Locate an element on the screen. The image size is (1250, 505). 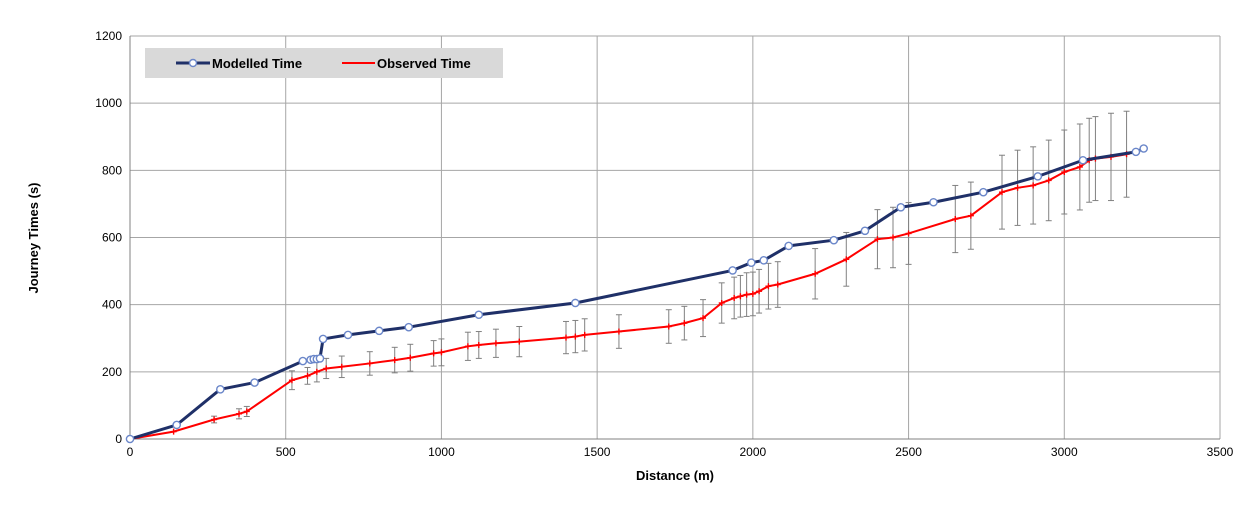
x-tick-label: 3500 is located at coordinates (1220, 452).